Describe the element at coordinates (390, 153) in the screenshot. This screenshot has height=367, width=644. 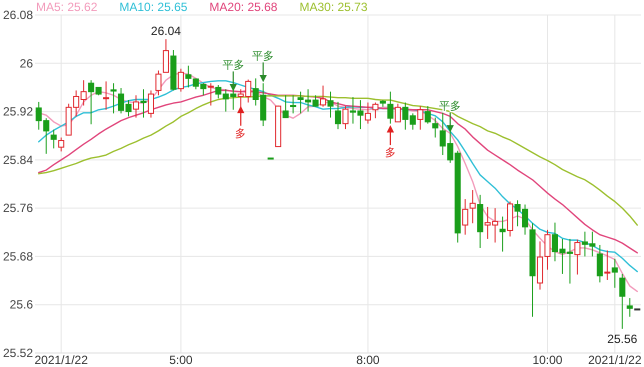
I see `text: 多` at that location.